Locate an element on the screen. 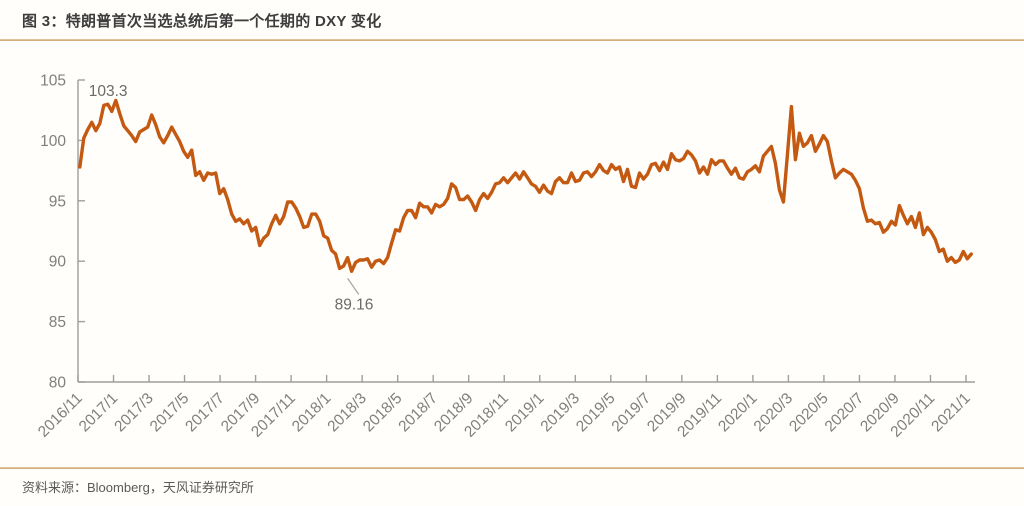 The image size is (1024, 506). min-annotation-leader is located at coordinates (353, 286).